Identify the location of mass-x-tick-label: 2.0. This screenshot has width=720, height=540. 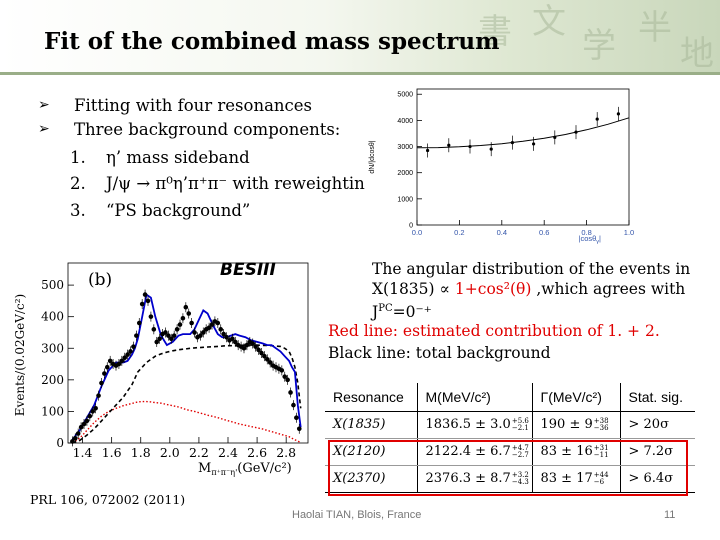
(170, 452).